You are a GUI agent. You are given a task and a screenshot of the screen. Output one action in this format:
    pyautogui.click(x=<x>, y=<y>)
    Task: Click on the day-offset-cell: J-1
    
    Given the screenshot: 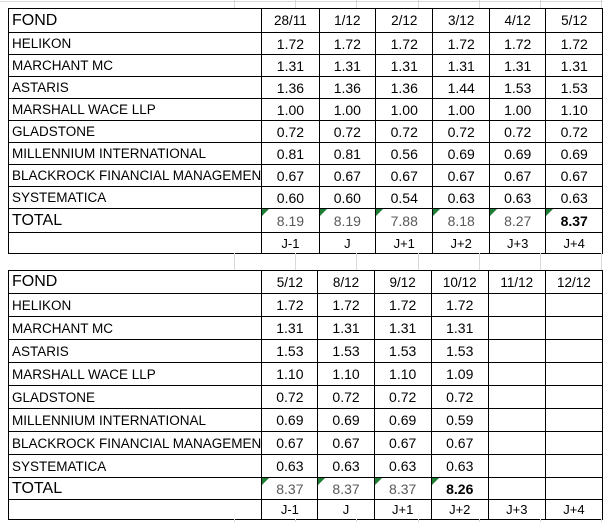 What is the action you would take?
    pyautogui.click(x=290, y=243)
    